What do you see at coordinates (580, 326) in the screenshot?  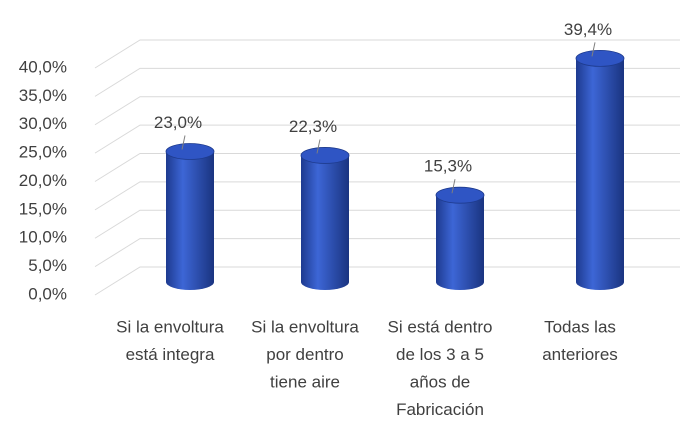 I see `x-tick-label: Todas las` at bounding box center [580, 326].